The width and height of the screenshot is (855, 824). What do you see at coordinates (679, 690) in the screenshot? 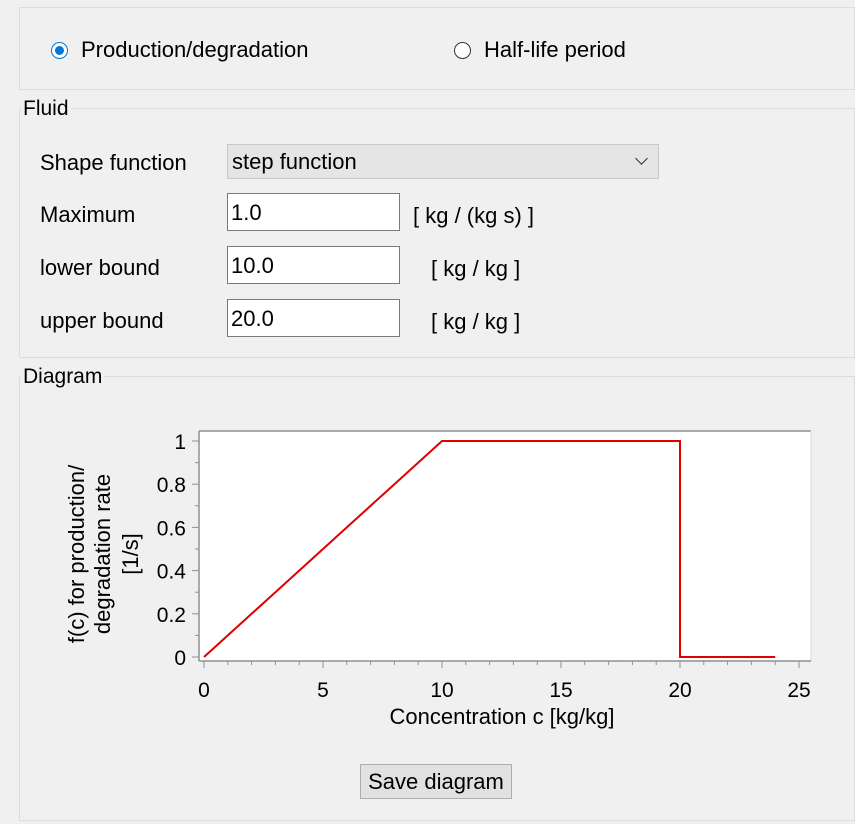
I see `x-tick-label-4: 20` at bounding box center [679, 690].